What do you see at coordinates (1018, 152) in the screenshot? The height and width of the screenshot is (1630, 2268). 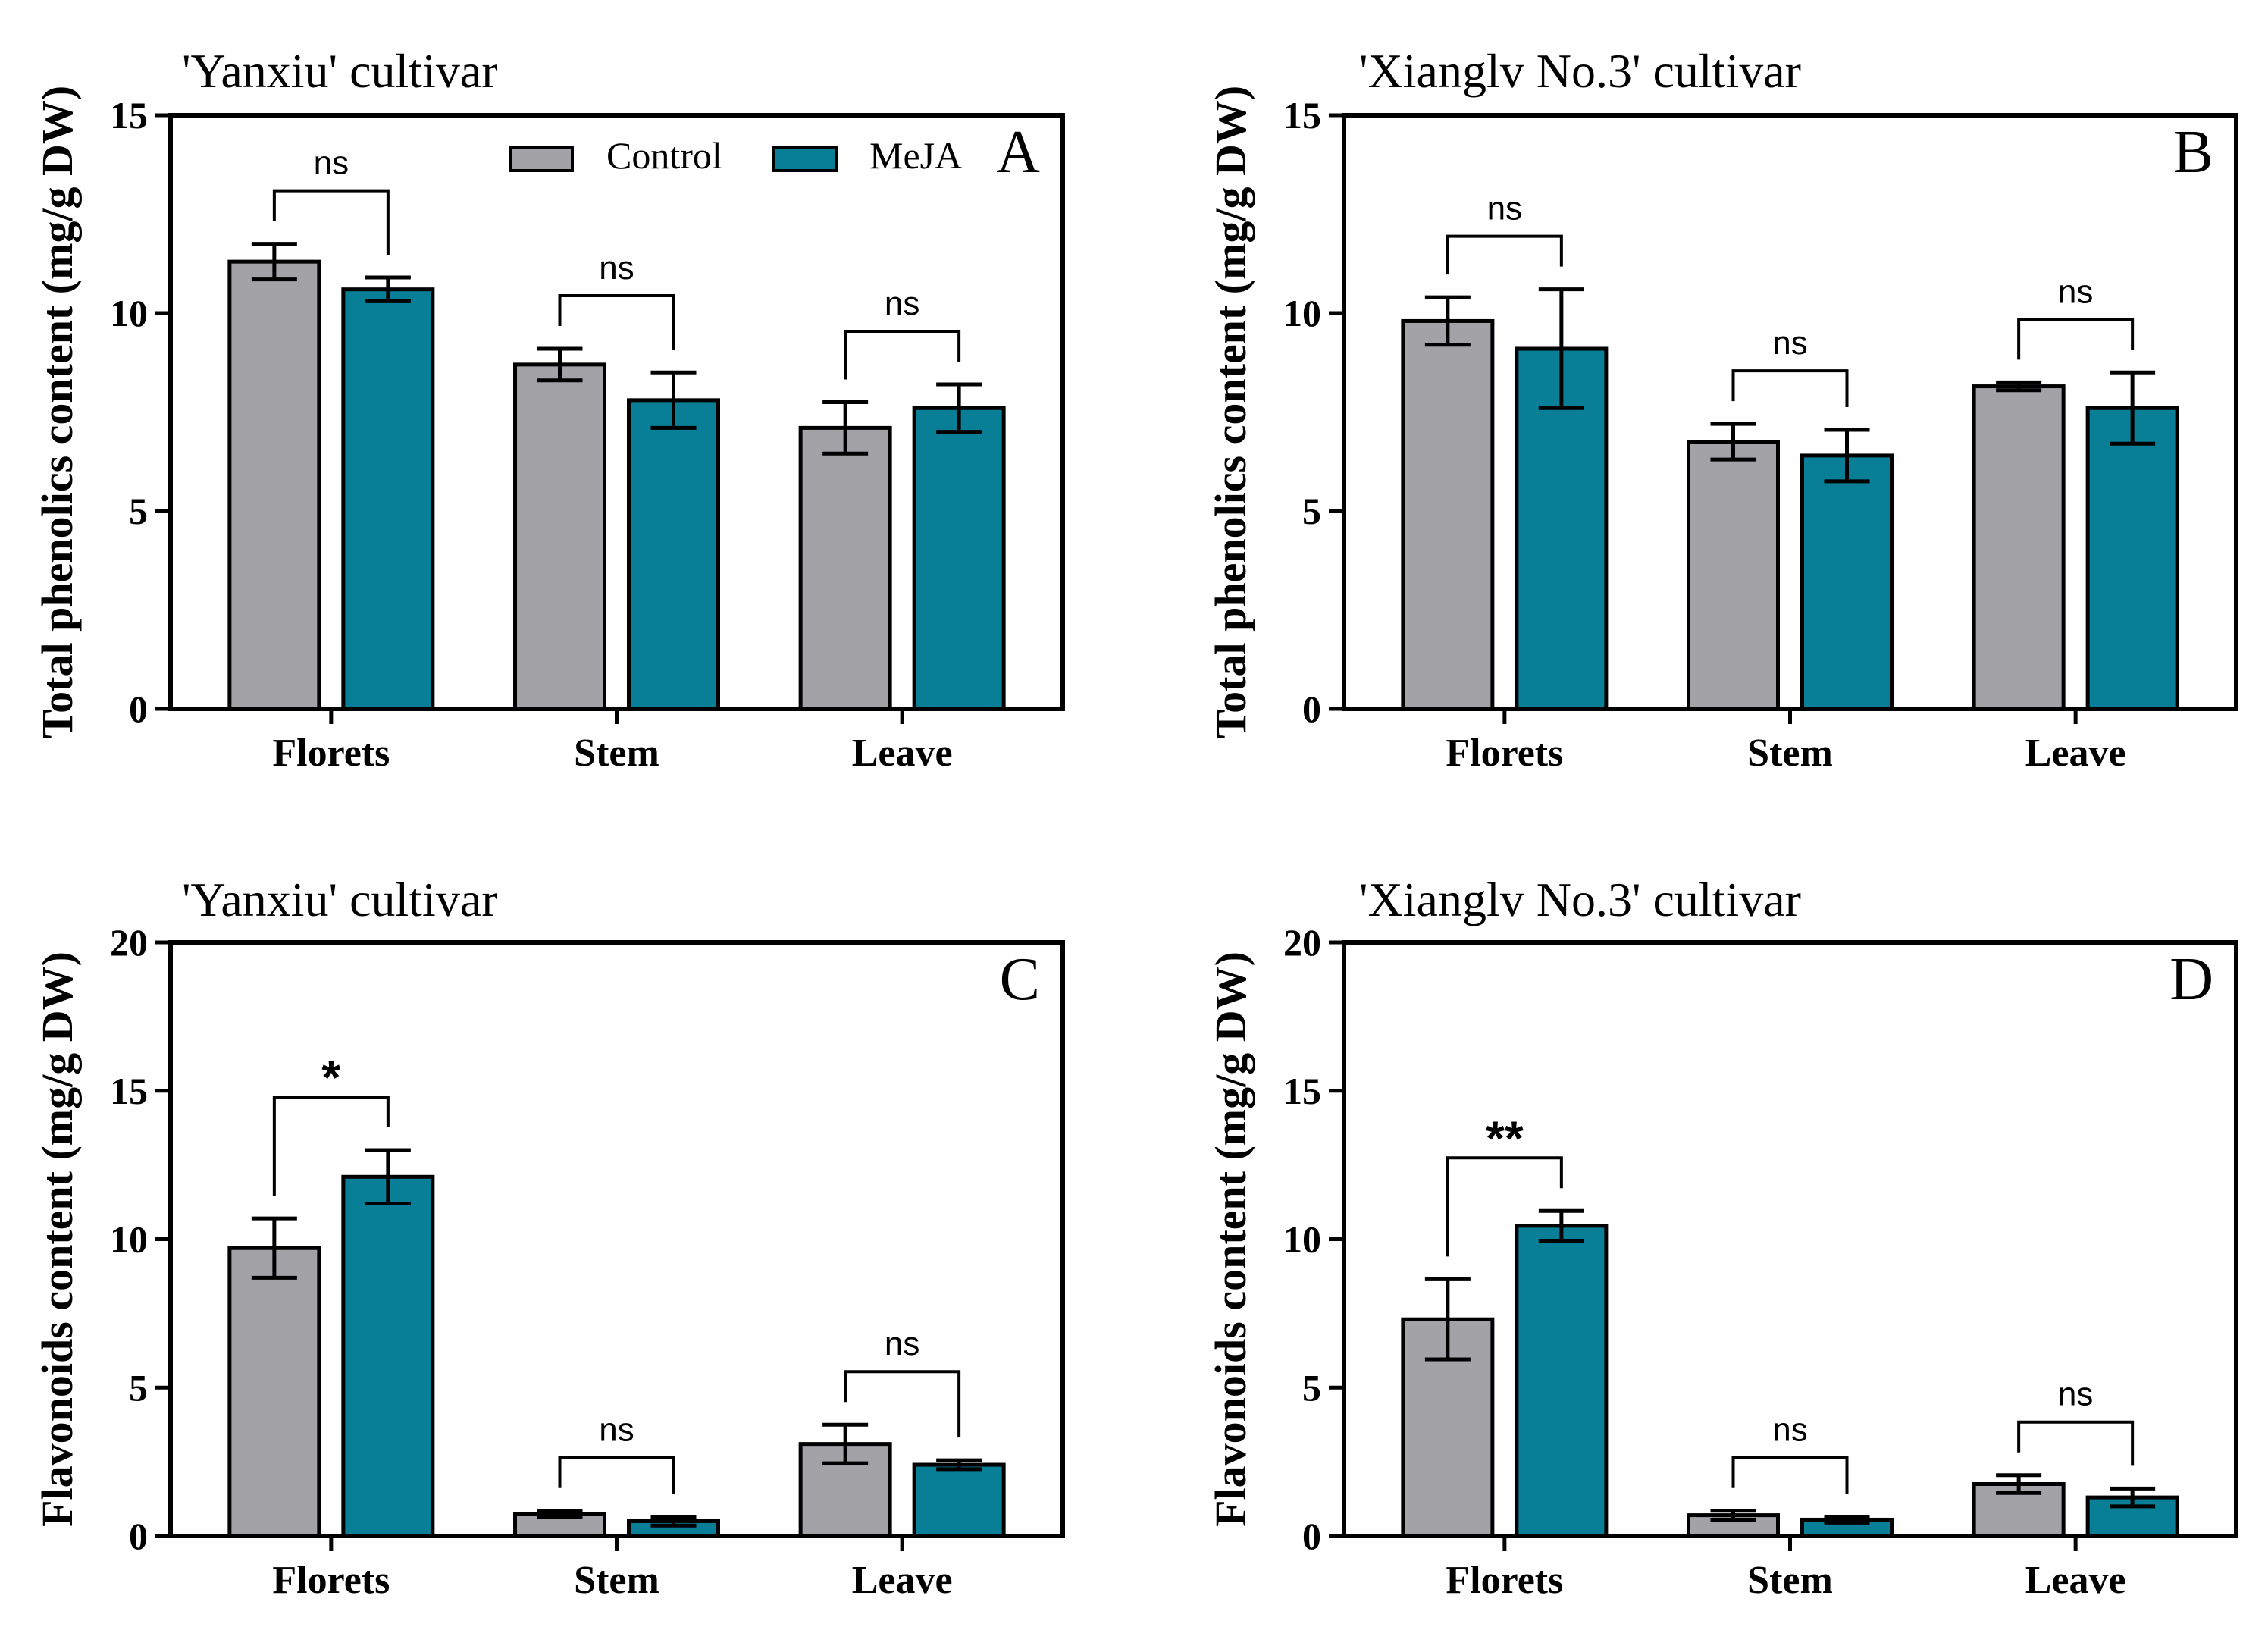 I see `panel-letter: A` at bounding box center [1018, 152].